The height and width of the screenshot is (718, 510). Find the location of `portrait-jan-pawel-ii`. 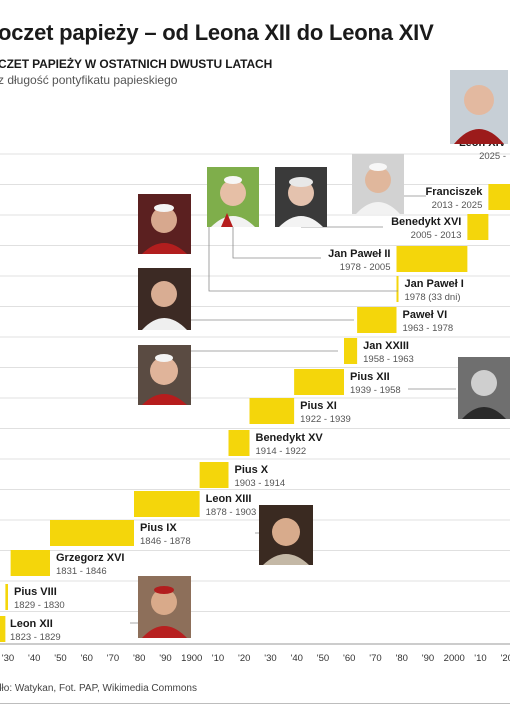

portrait-jan-pawel-ii is located at coordinates (233, 197).